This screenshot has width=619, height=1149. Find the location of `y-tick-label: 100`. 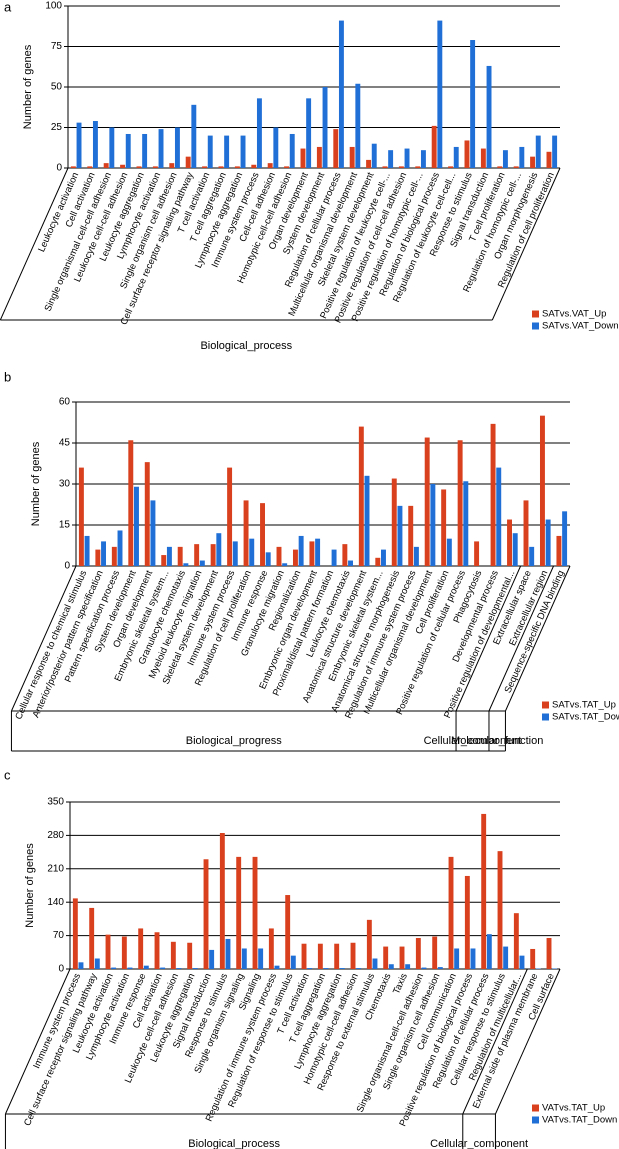

y-tick-label: 100 is located at coordinates (53, 6).